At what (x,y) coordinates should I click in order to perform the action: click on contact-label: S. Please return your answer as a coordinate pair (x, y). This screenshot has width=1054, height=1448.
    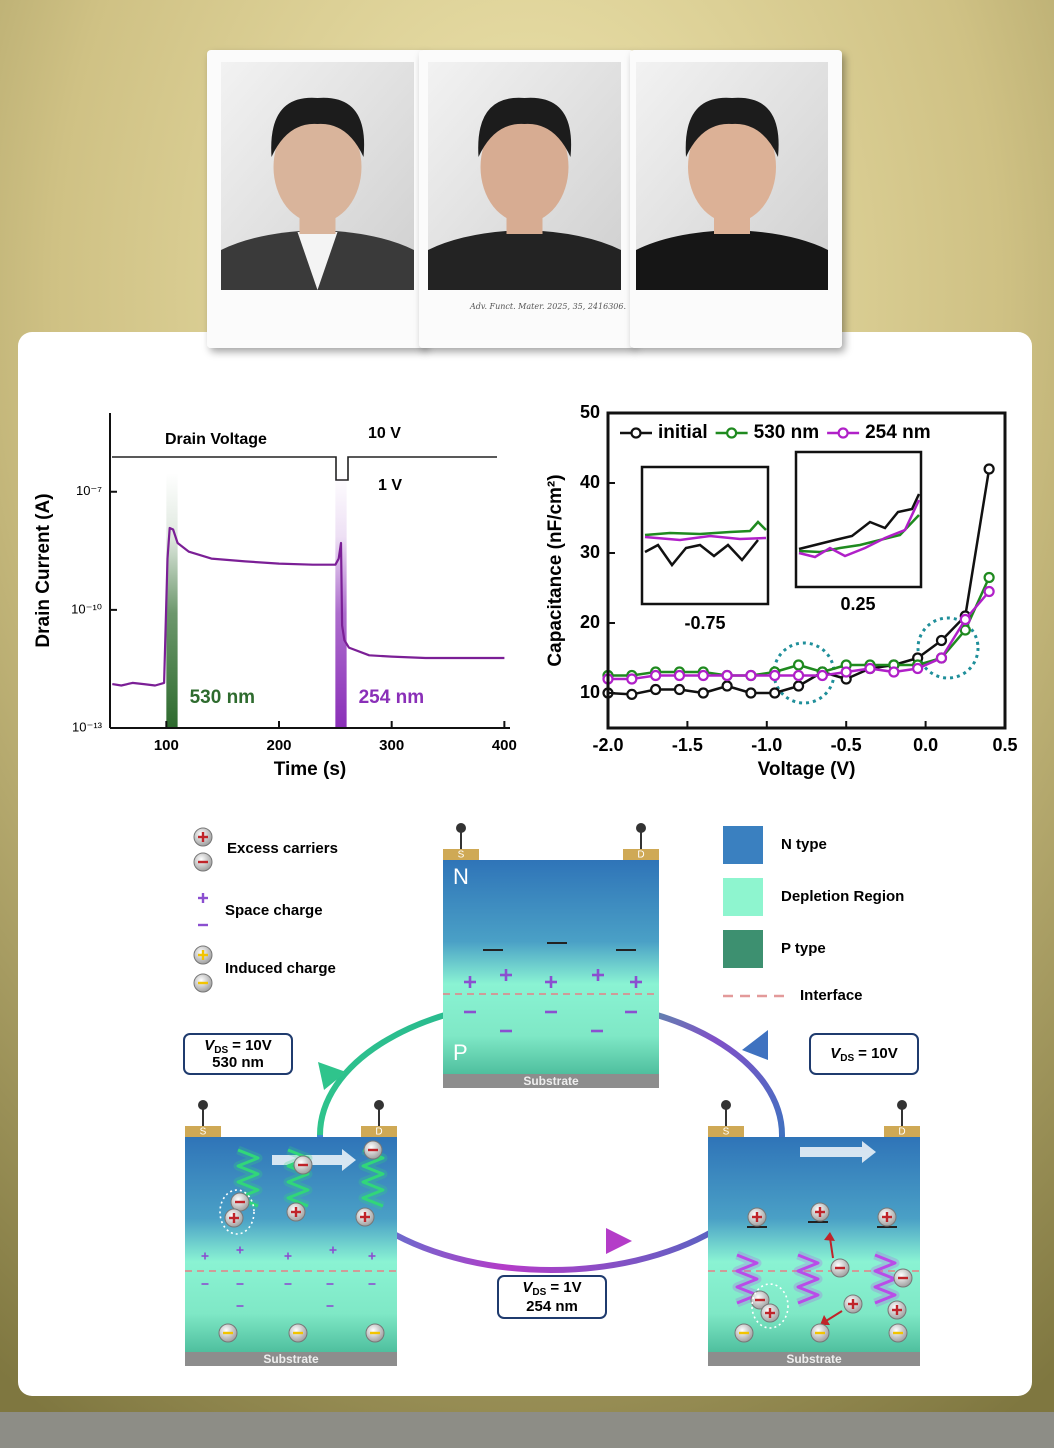
    Looking at the image, I should click on (203, 1132).